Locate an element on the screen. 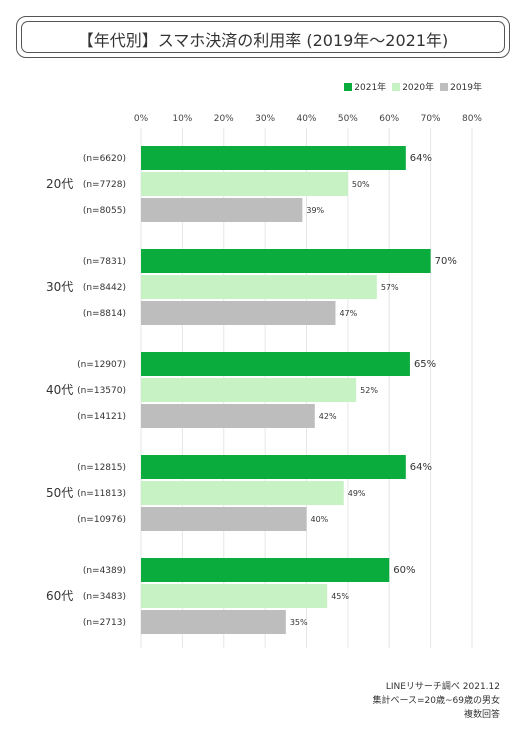 The width and height of the screenshot is (530, 732). group-label: 40代 is located at coordinates (59, 390).